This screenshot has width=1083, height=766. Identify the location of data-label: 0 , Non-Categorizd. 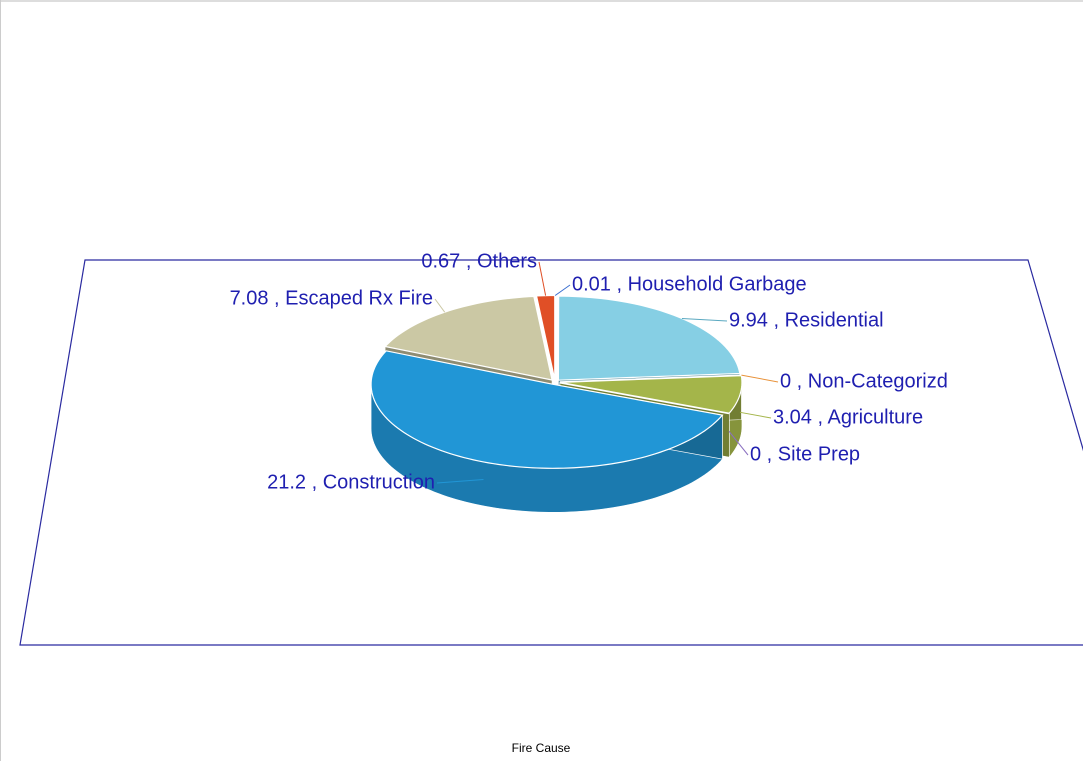
(864, 381).